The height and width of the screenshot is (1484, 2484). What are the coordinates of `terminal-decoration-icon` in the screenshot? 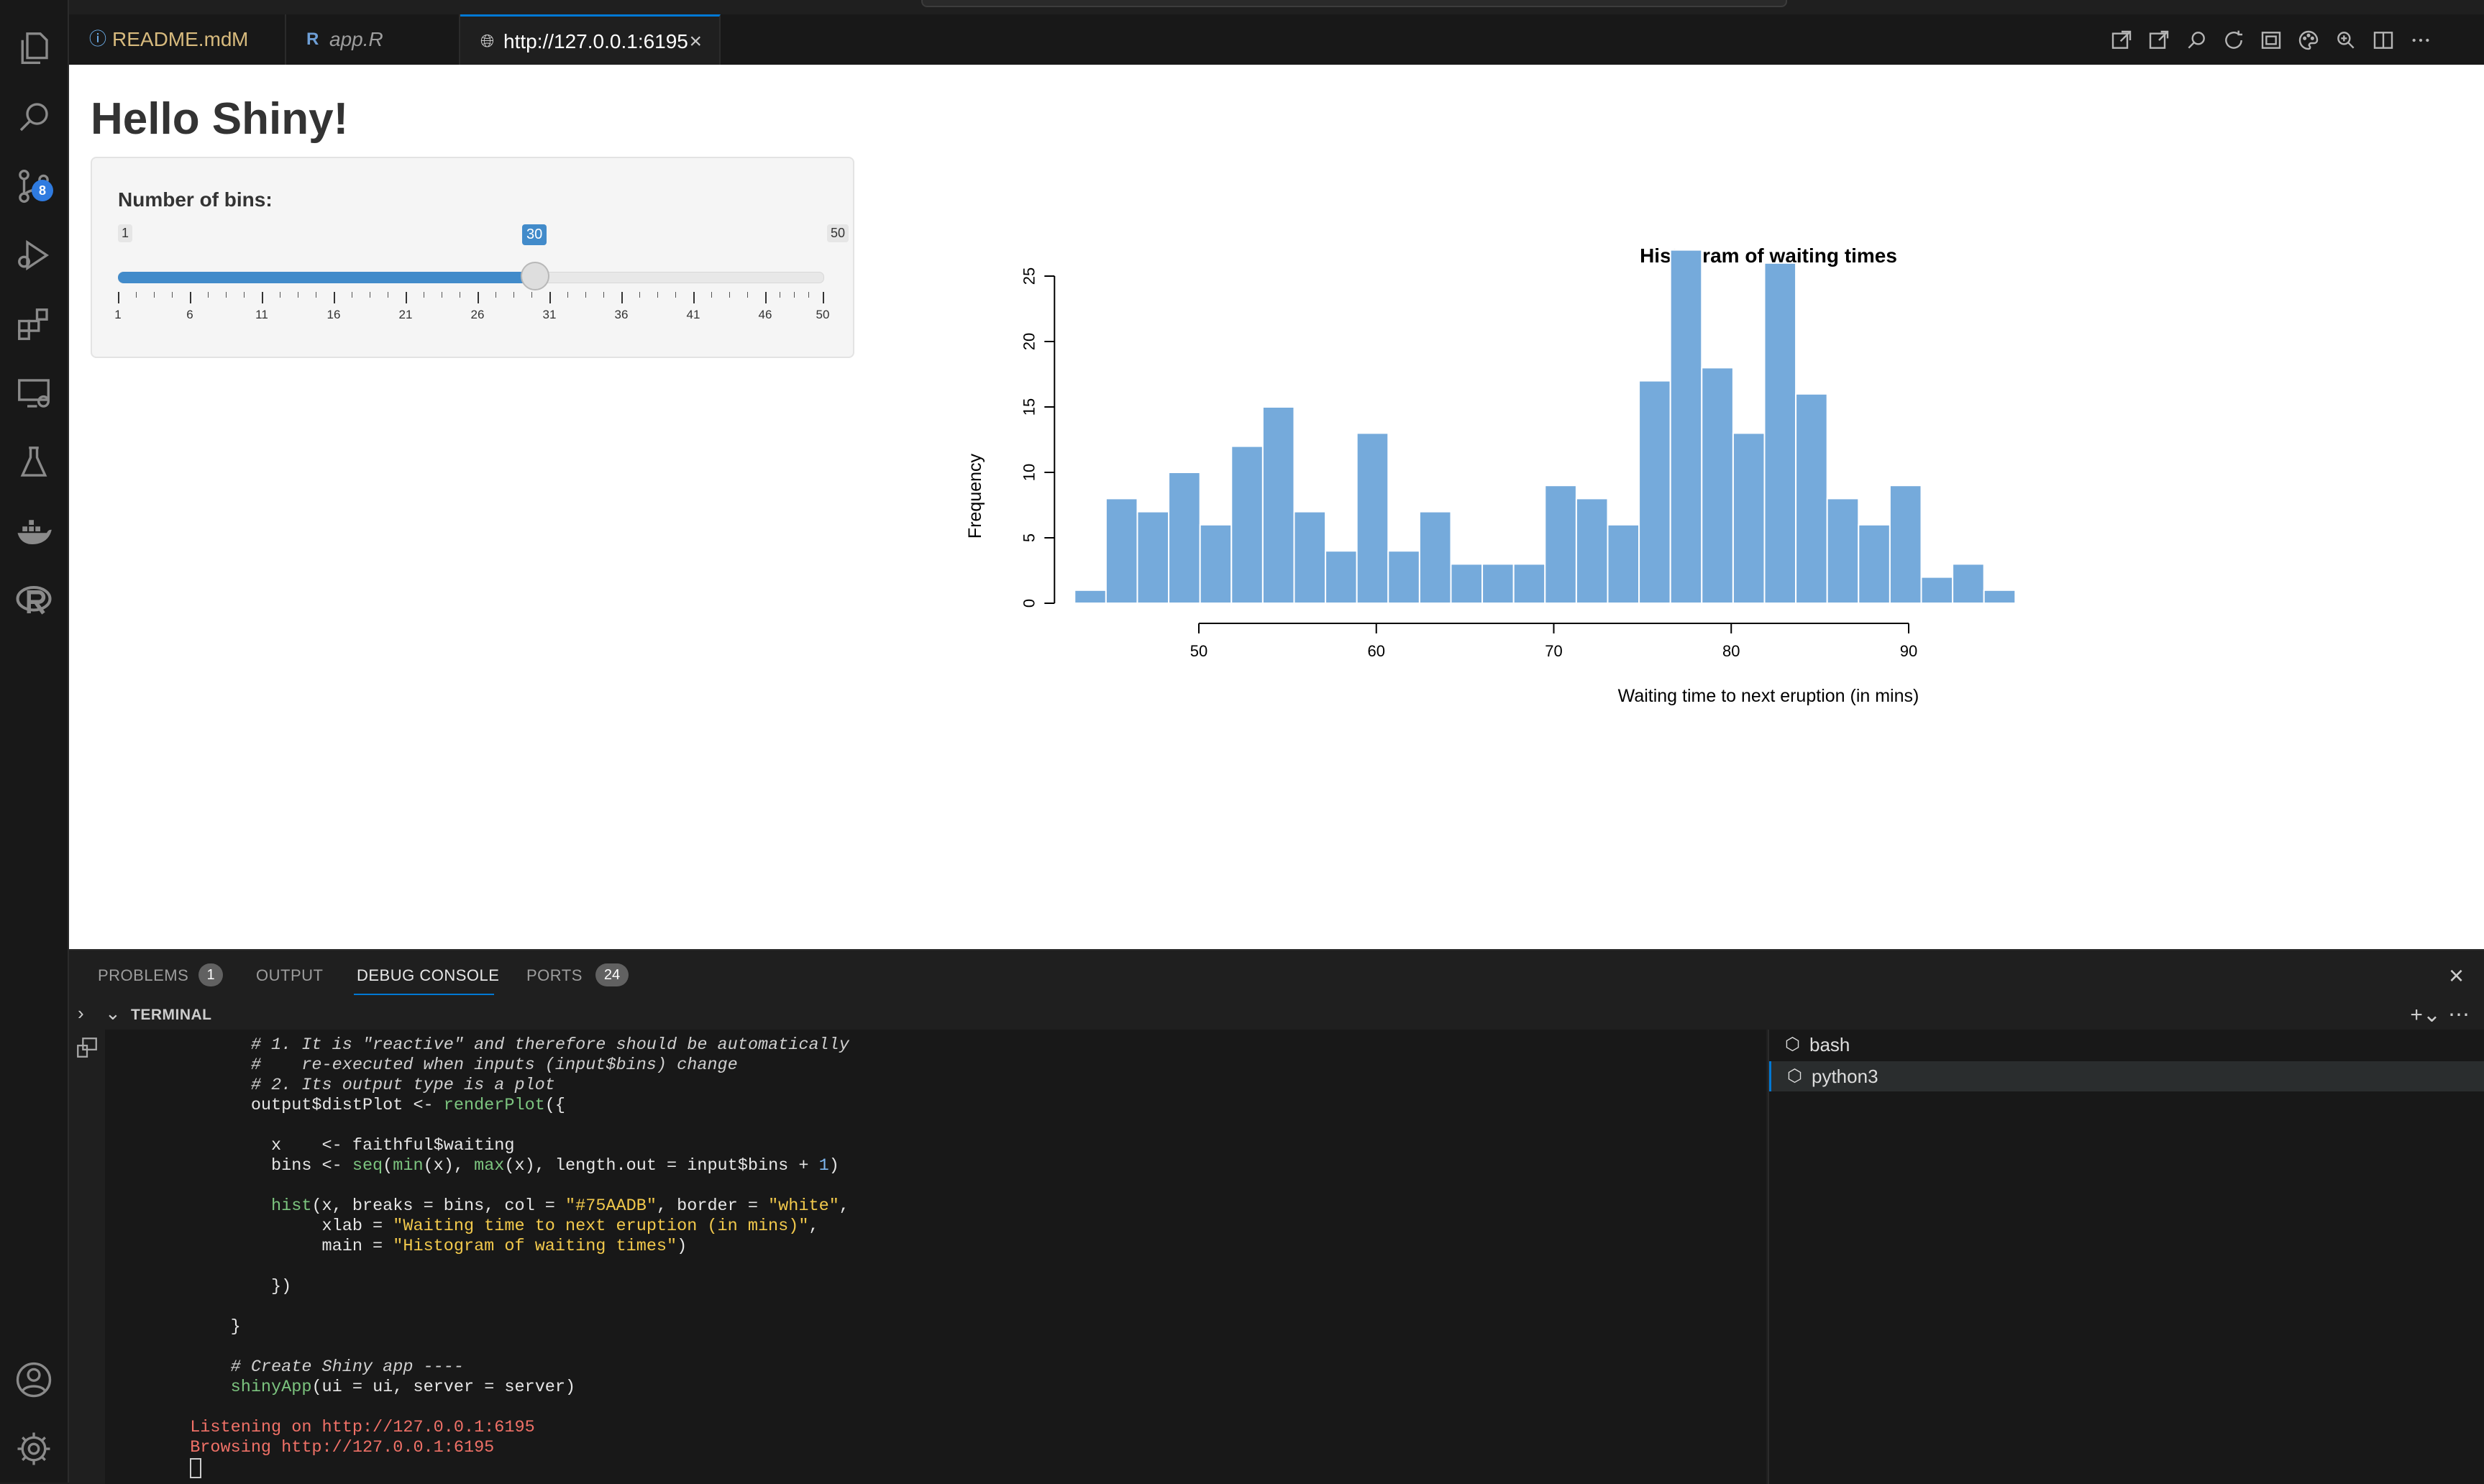 It's located at (87, 1047).